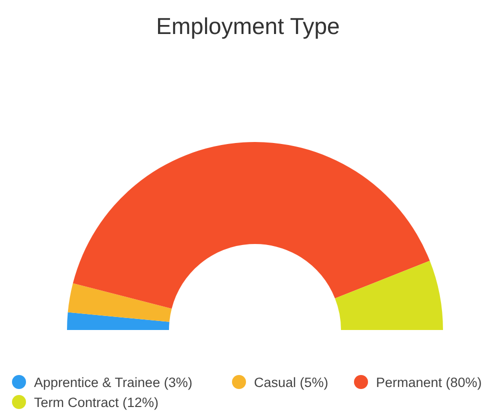  Describe the element at coordinates (291, 382) in the screenshot. I see `legend-label: Casual (5%)` at that location.